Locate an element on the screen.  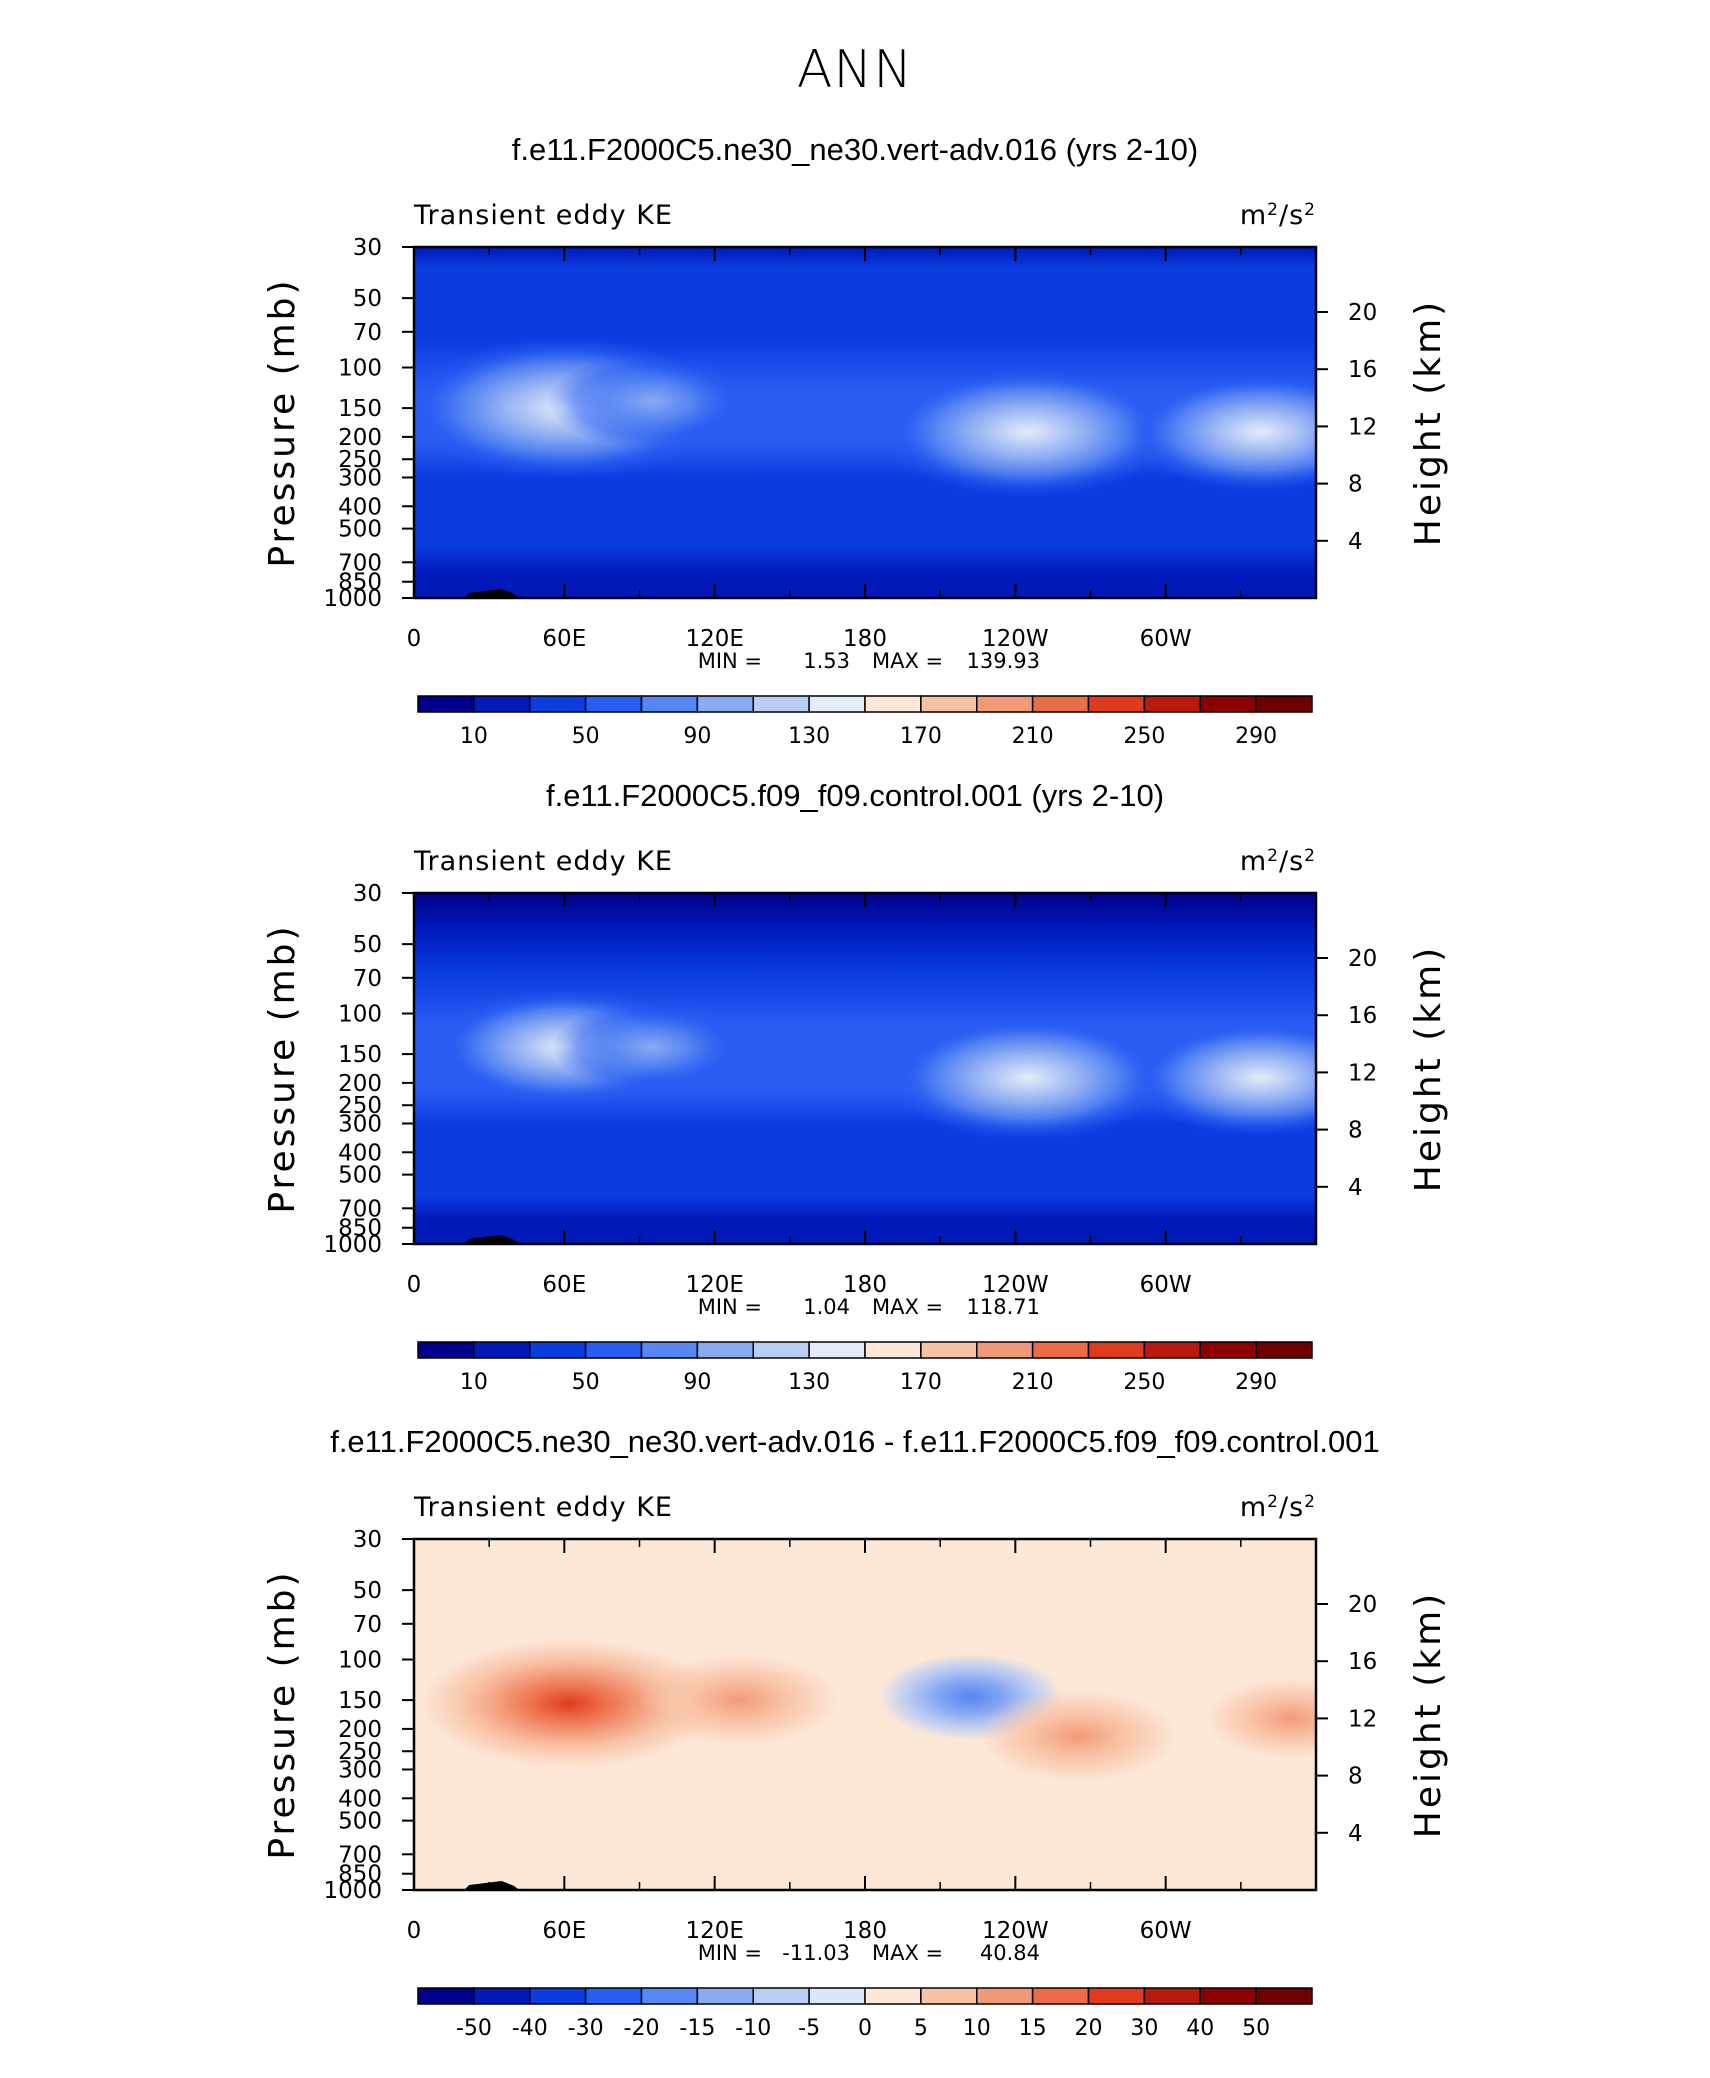
y-tick-label: 50 is located at coordinates (367, 299).